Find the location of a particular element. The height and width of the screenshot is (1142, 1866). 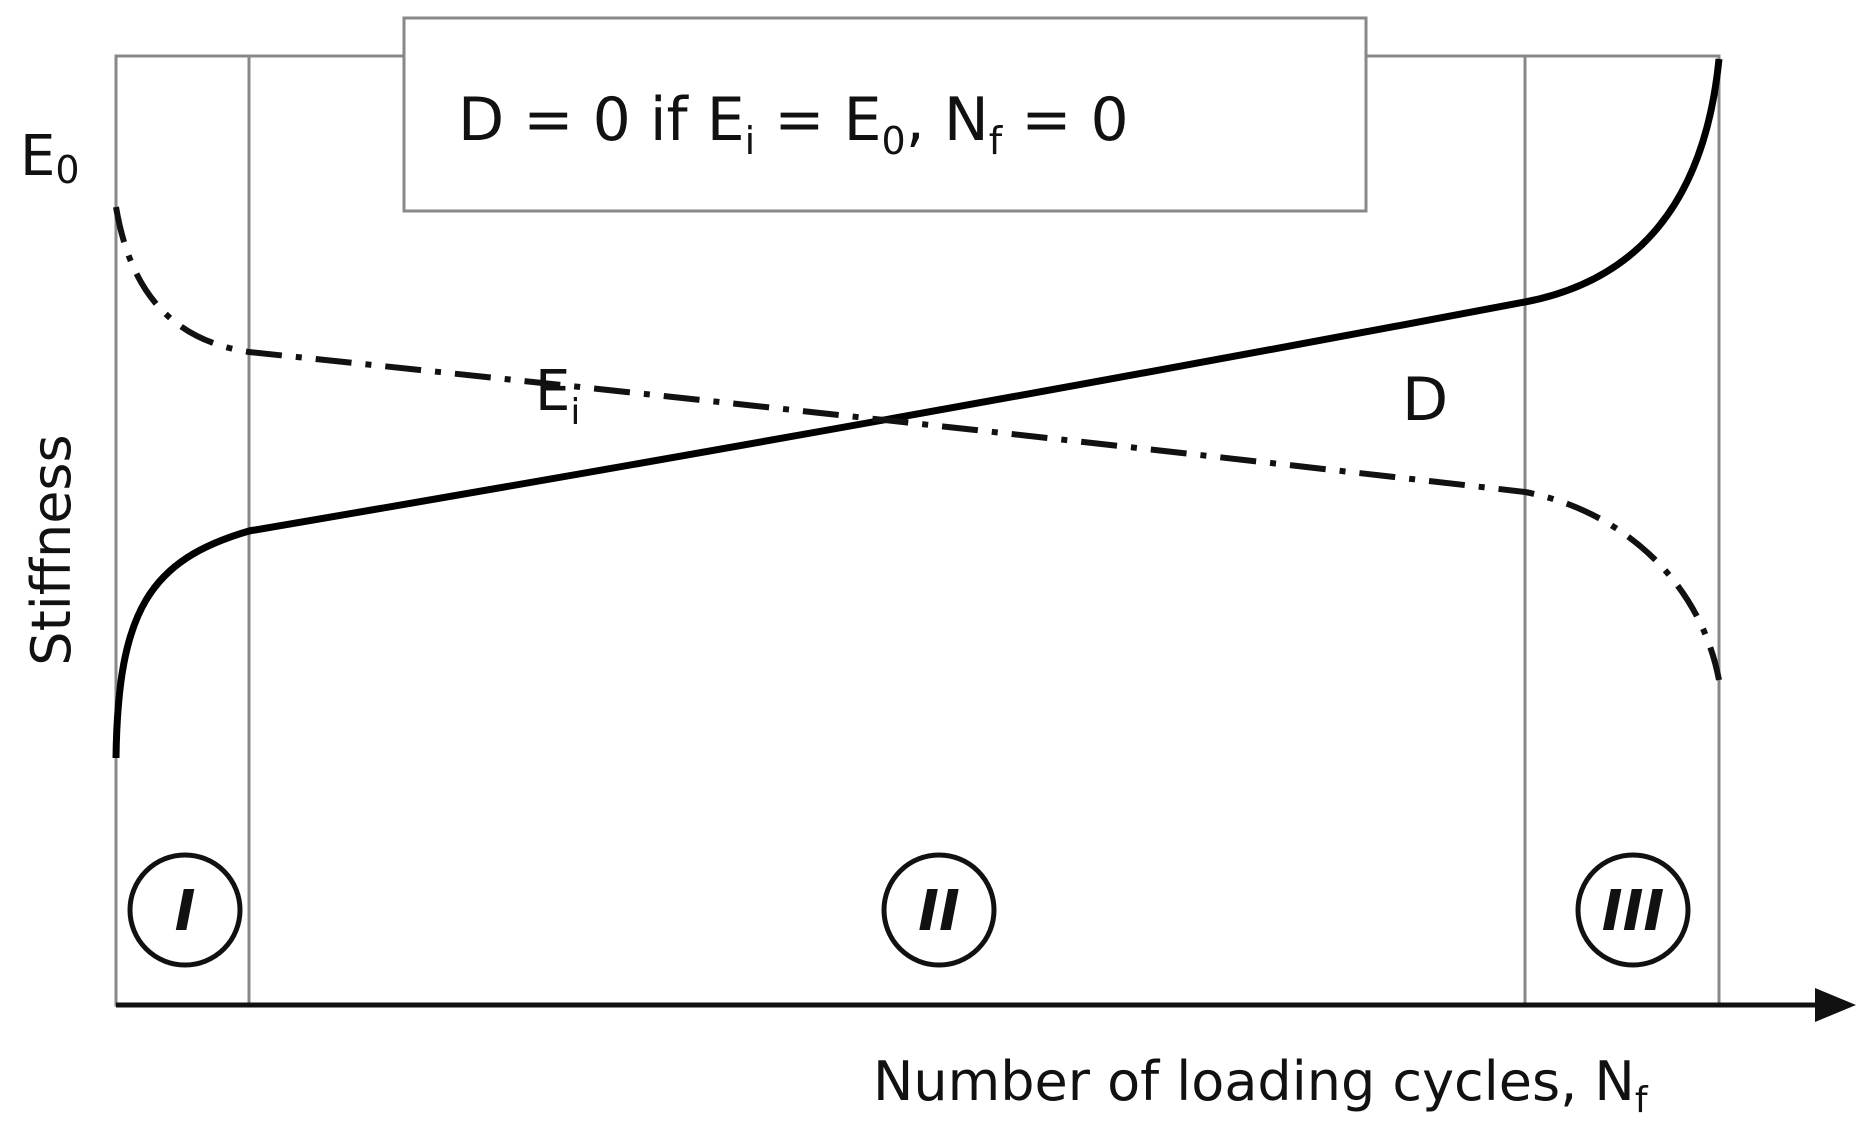

x-axis-title: Number of loading cycles, Nf is located at coordinates (1261, 1085).